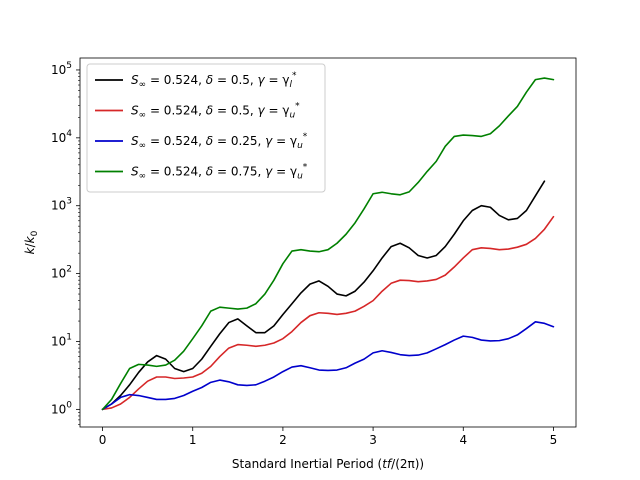 The height and width of the screenshot is (480, 640). What do you see at coordinates (61, 69) in the screenshot?
I see `y-tick-label: 10⁵` at bounding box center [61, 69].